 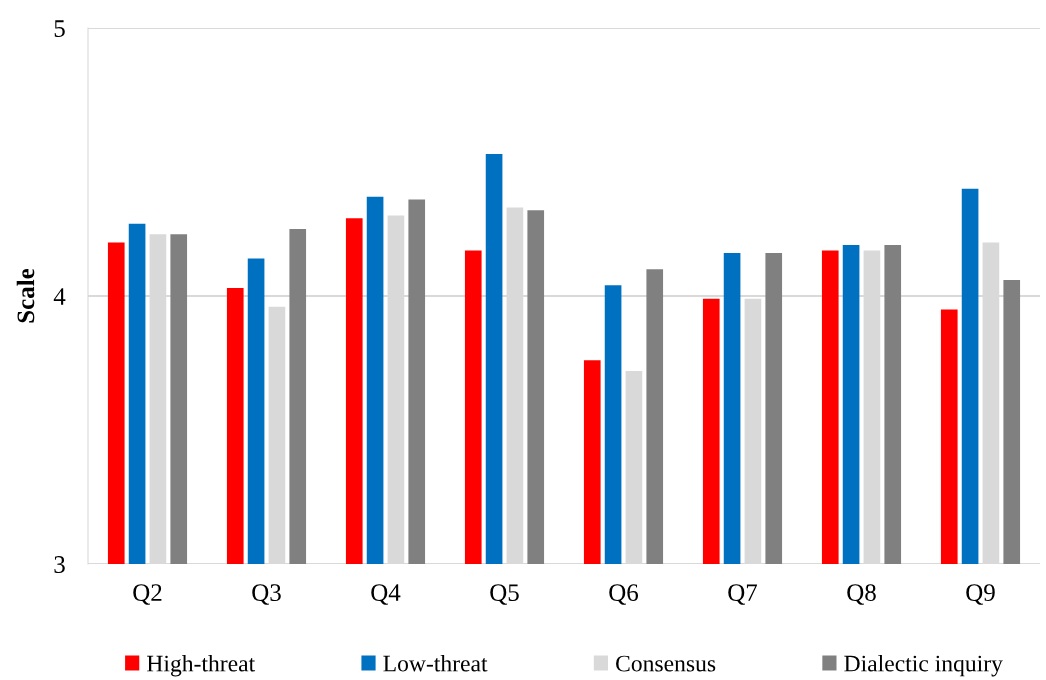 What do you see at coordinates (861, 594) in the screenshot?
I see `x-tick-label: Q8` at bounding box center [861, 594].